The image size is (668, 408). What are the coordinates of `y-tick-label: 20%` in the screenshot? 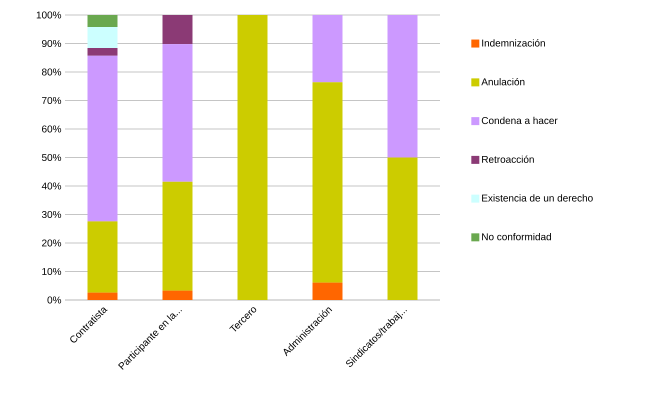 It's located at (52, 243).